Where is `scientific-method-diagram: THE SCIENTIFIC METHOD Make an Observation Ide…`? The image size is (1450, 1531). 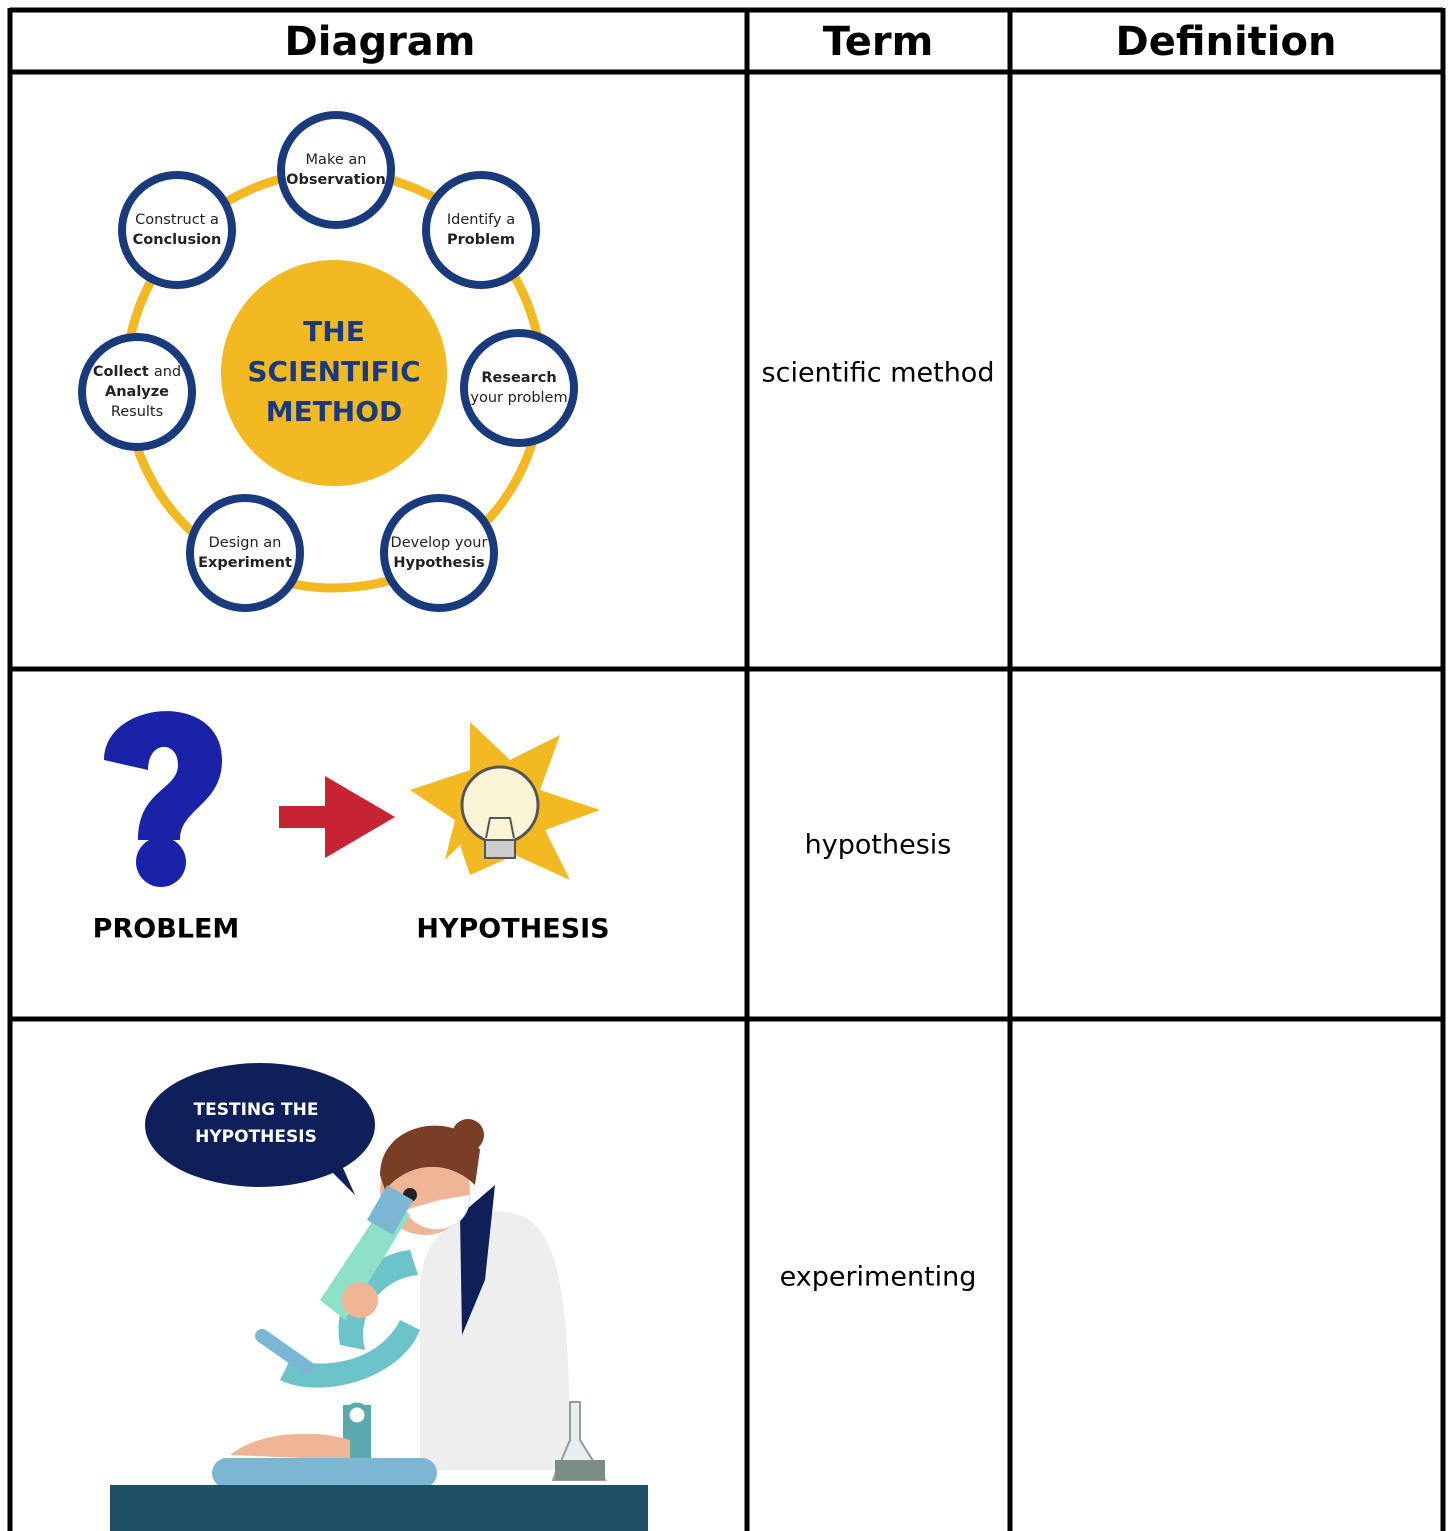 scientific-method-diagram: THE SCIENTIFIC METHOD Make an Observation Ide… is located at coordinates (328, 361).